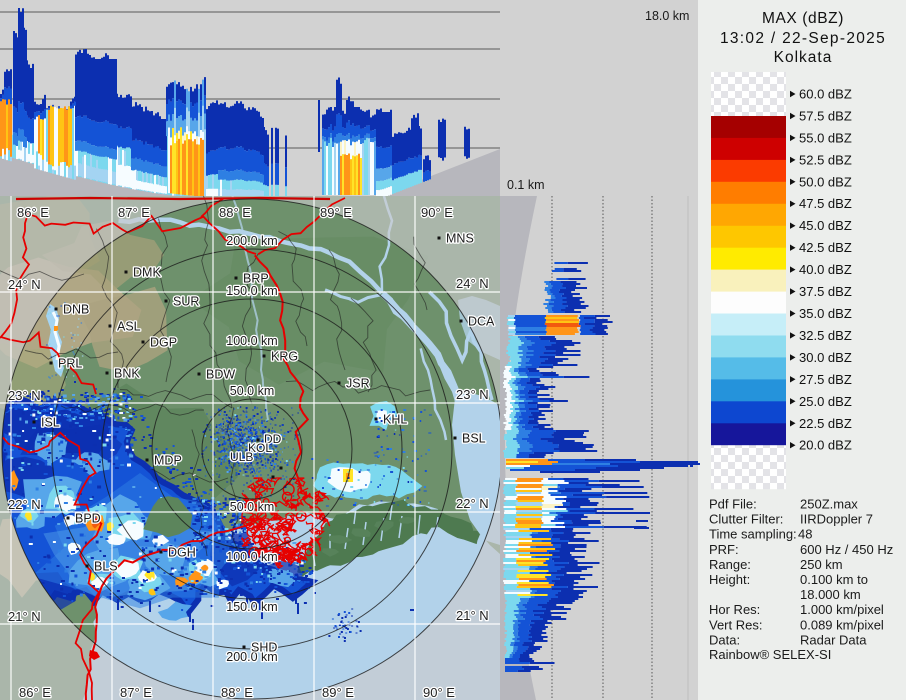 This screenshot has height=700, width=906. What do you see at coordinates (729, 579) in the screenshot?
I see `svg-text: Height:` at bounding box center [729, 579].